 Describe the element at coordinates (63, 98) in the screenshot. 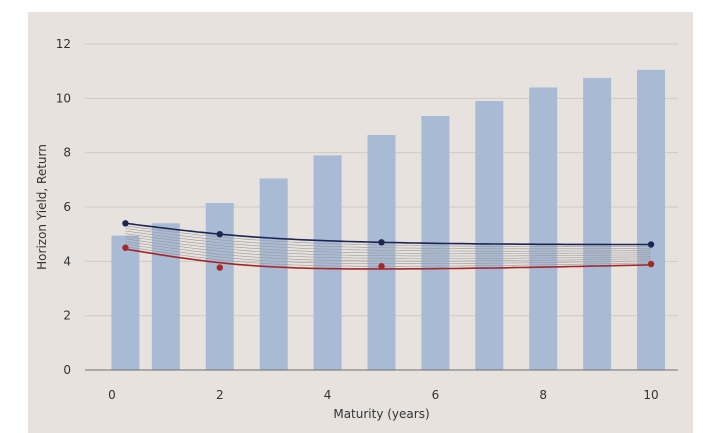

I see `y-tick-label: 10` at that location.